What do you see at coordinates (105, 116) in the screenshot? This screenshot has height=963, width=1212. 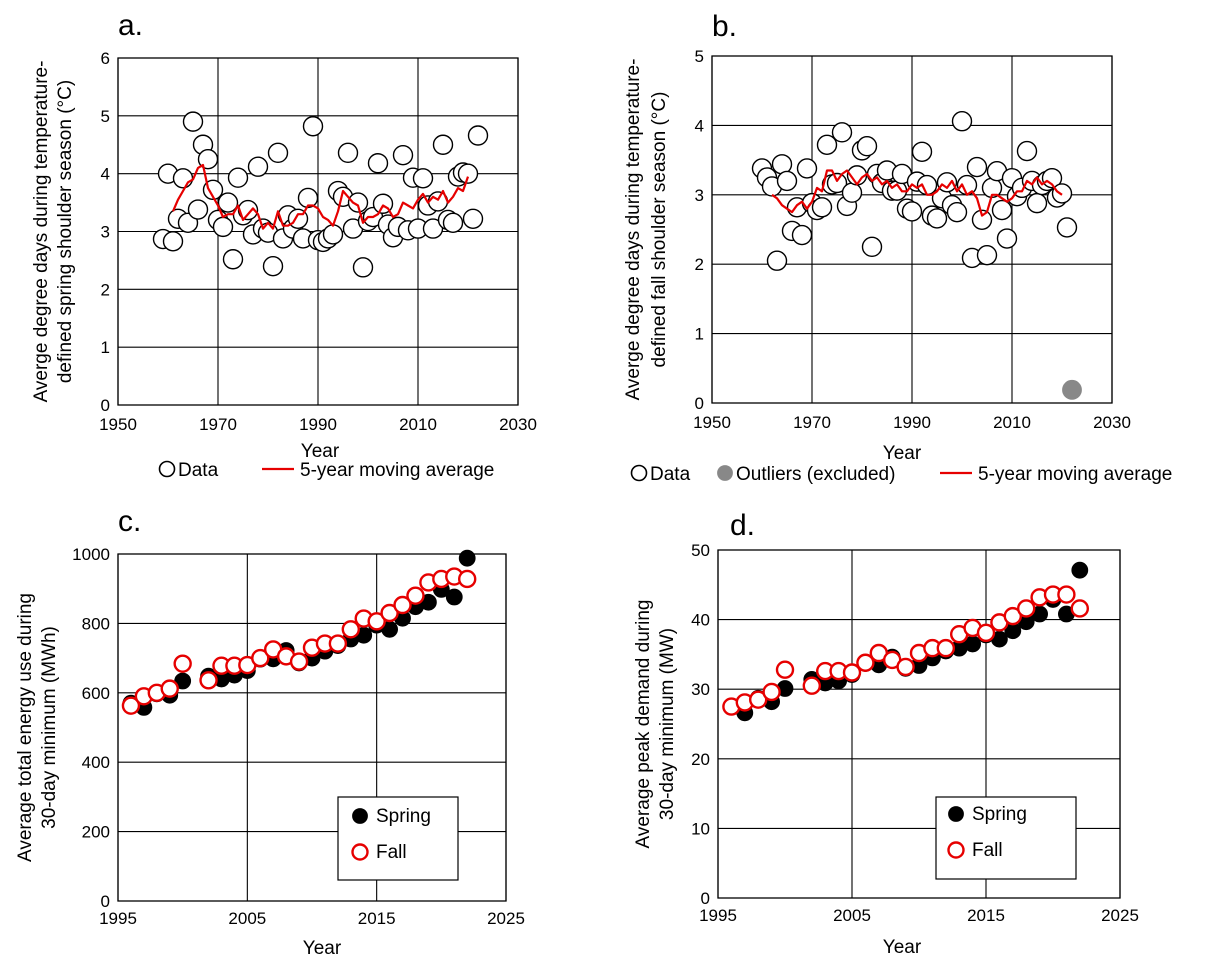 I see `y-tick-label: 5` at bounding box center [105, 116].